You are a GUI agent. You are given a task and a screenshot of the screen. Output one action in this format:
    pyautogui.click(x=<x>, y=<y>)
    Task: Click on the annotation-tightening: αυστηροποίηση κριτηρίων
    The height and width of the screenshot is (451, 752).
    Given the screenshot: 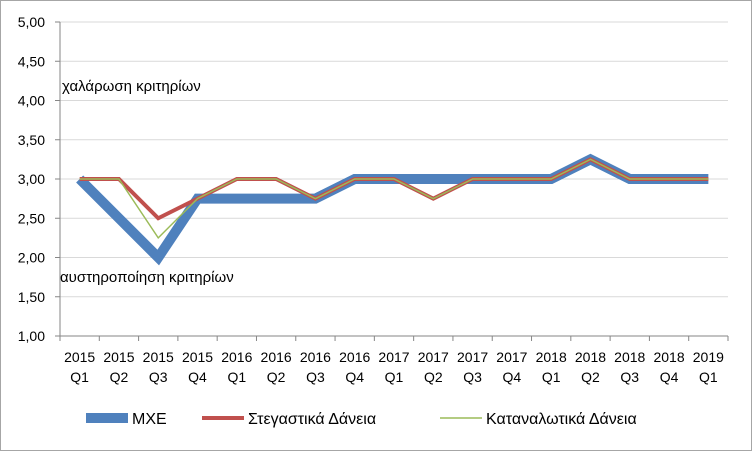 What is the action you would take?
    pyautogui.click(x=147, y=277)
    